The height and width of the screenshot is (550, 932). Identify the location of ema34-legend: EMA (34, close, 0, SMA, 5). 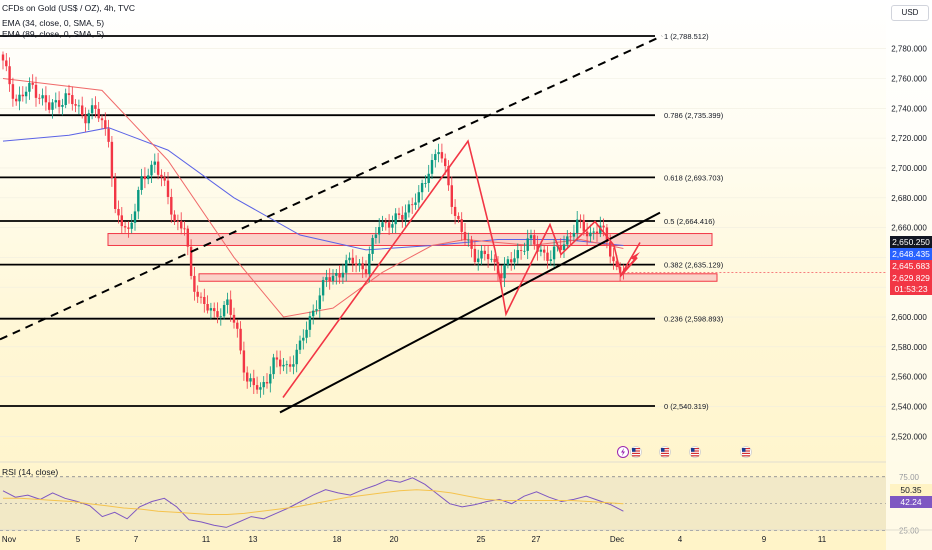
(53, 23).